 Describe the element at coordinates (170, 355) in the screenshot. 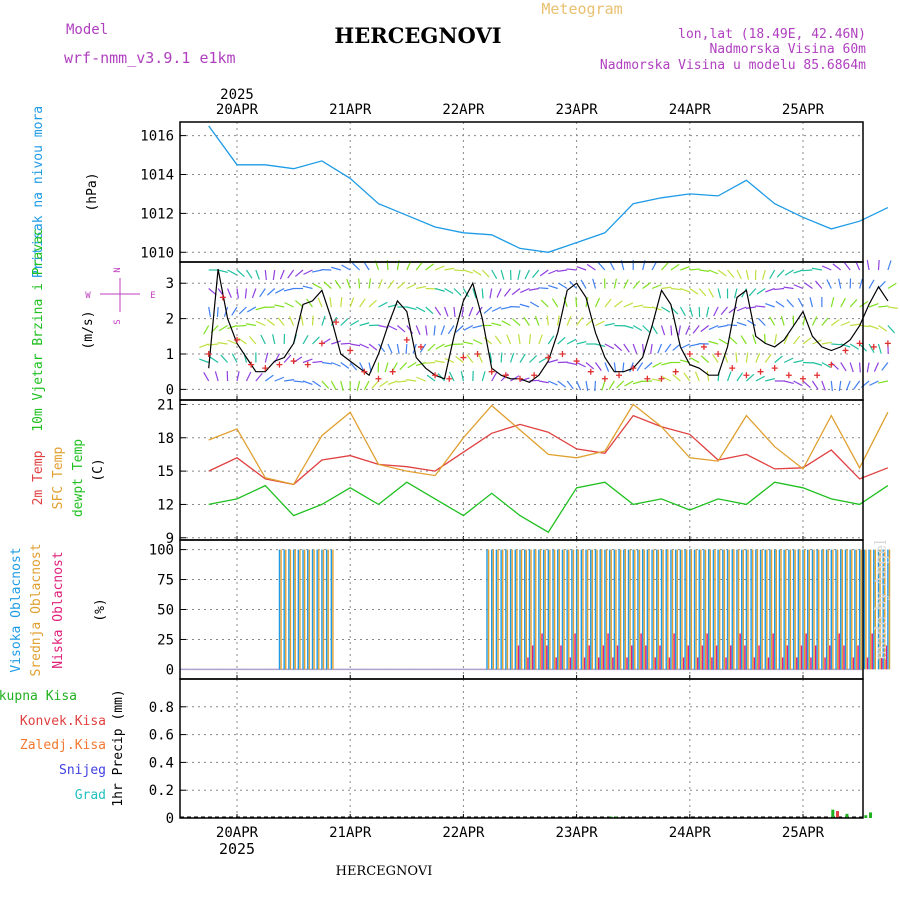

I see `y-tick-label: 1` at that location.